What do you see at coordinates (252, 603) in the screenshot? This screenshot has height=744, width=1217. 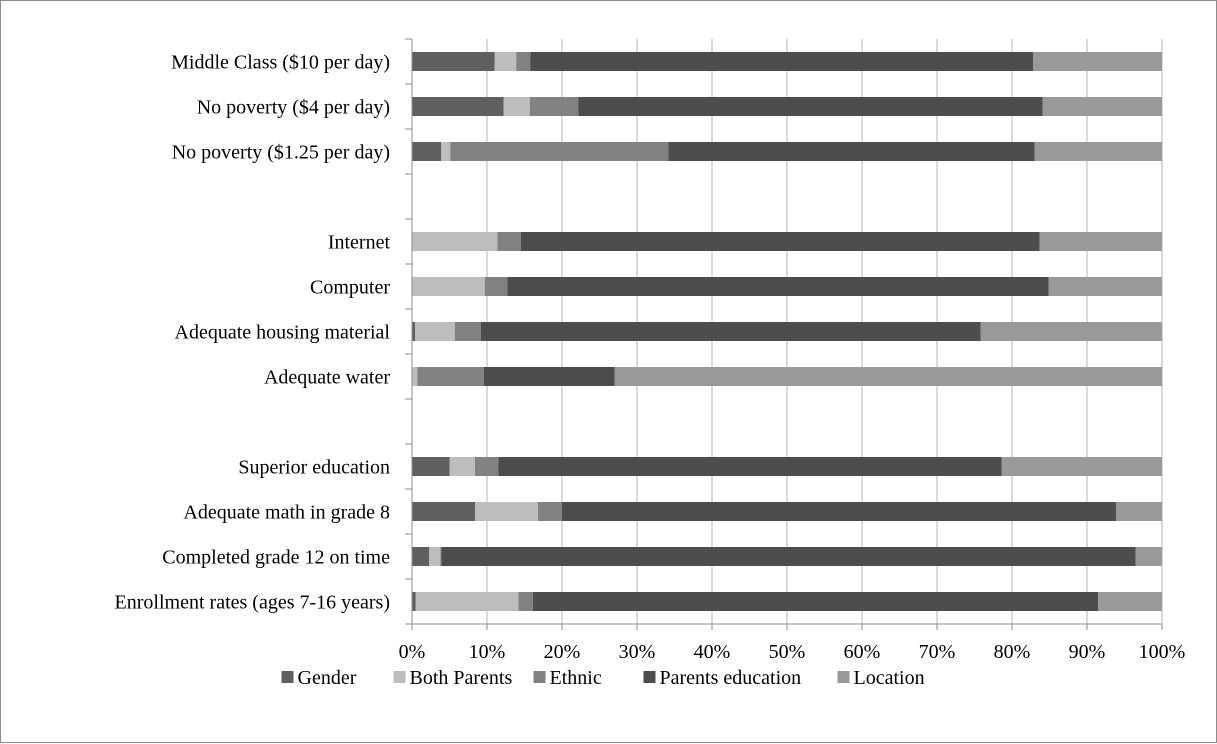 I see `category-label: Enrollment rates (ages 7-16 years)` at bounding box center [252, 603].